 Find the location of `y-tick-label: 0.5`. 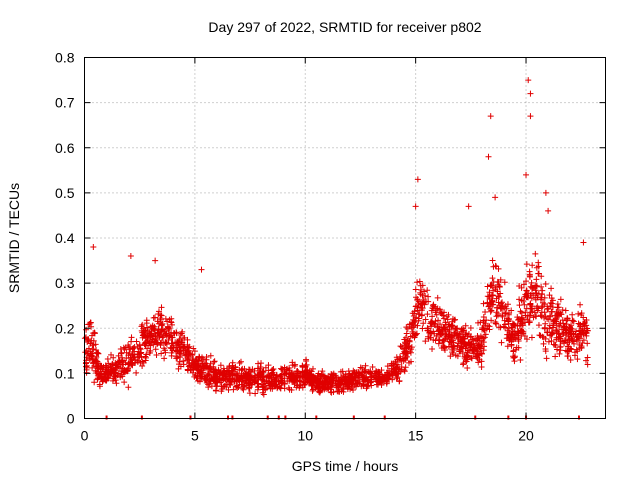

y-tick-label: 0.5 is located at coordinates (65, 193).